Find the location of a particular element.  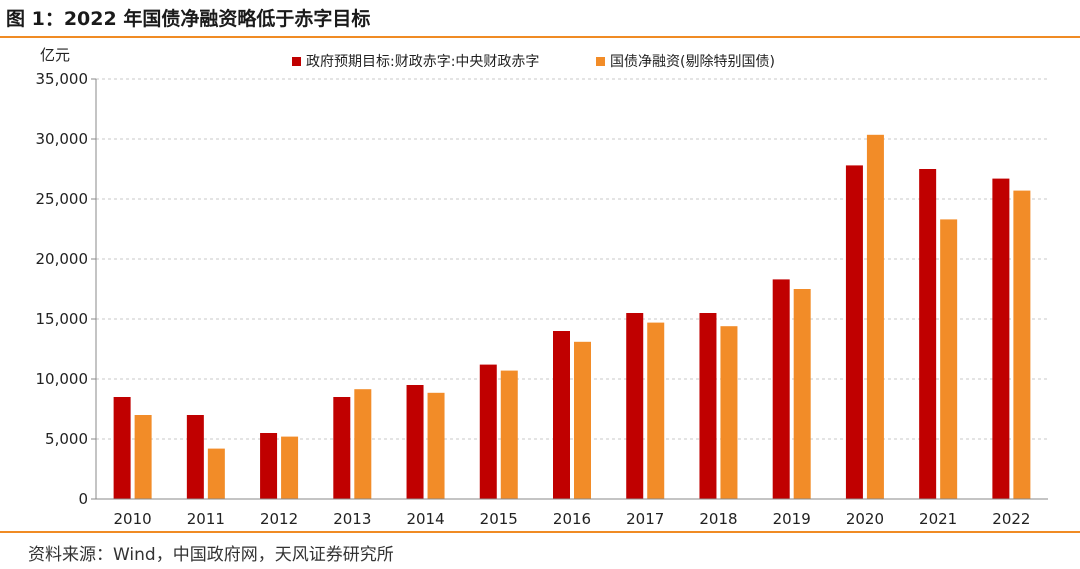

source-divider is located at coordinates (540, 532).